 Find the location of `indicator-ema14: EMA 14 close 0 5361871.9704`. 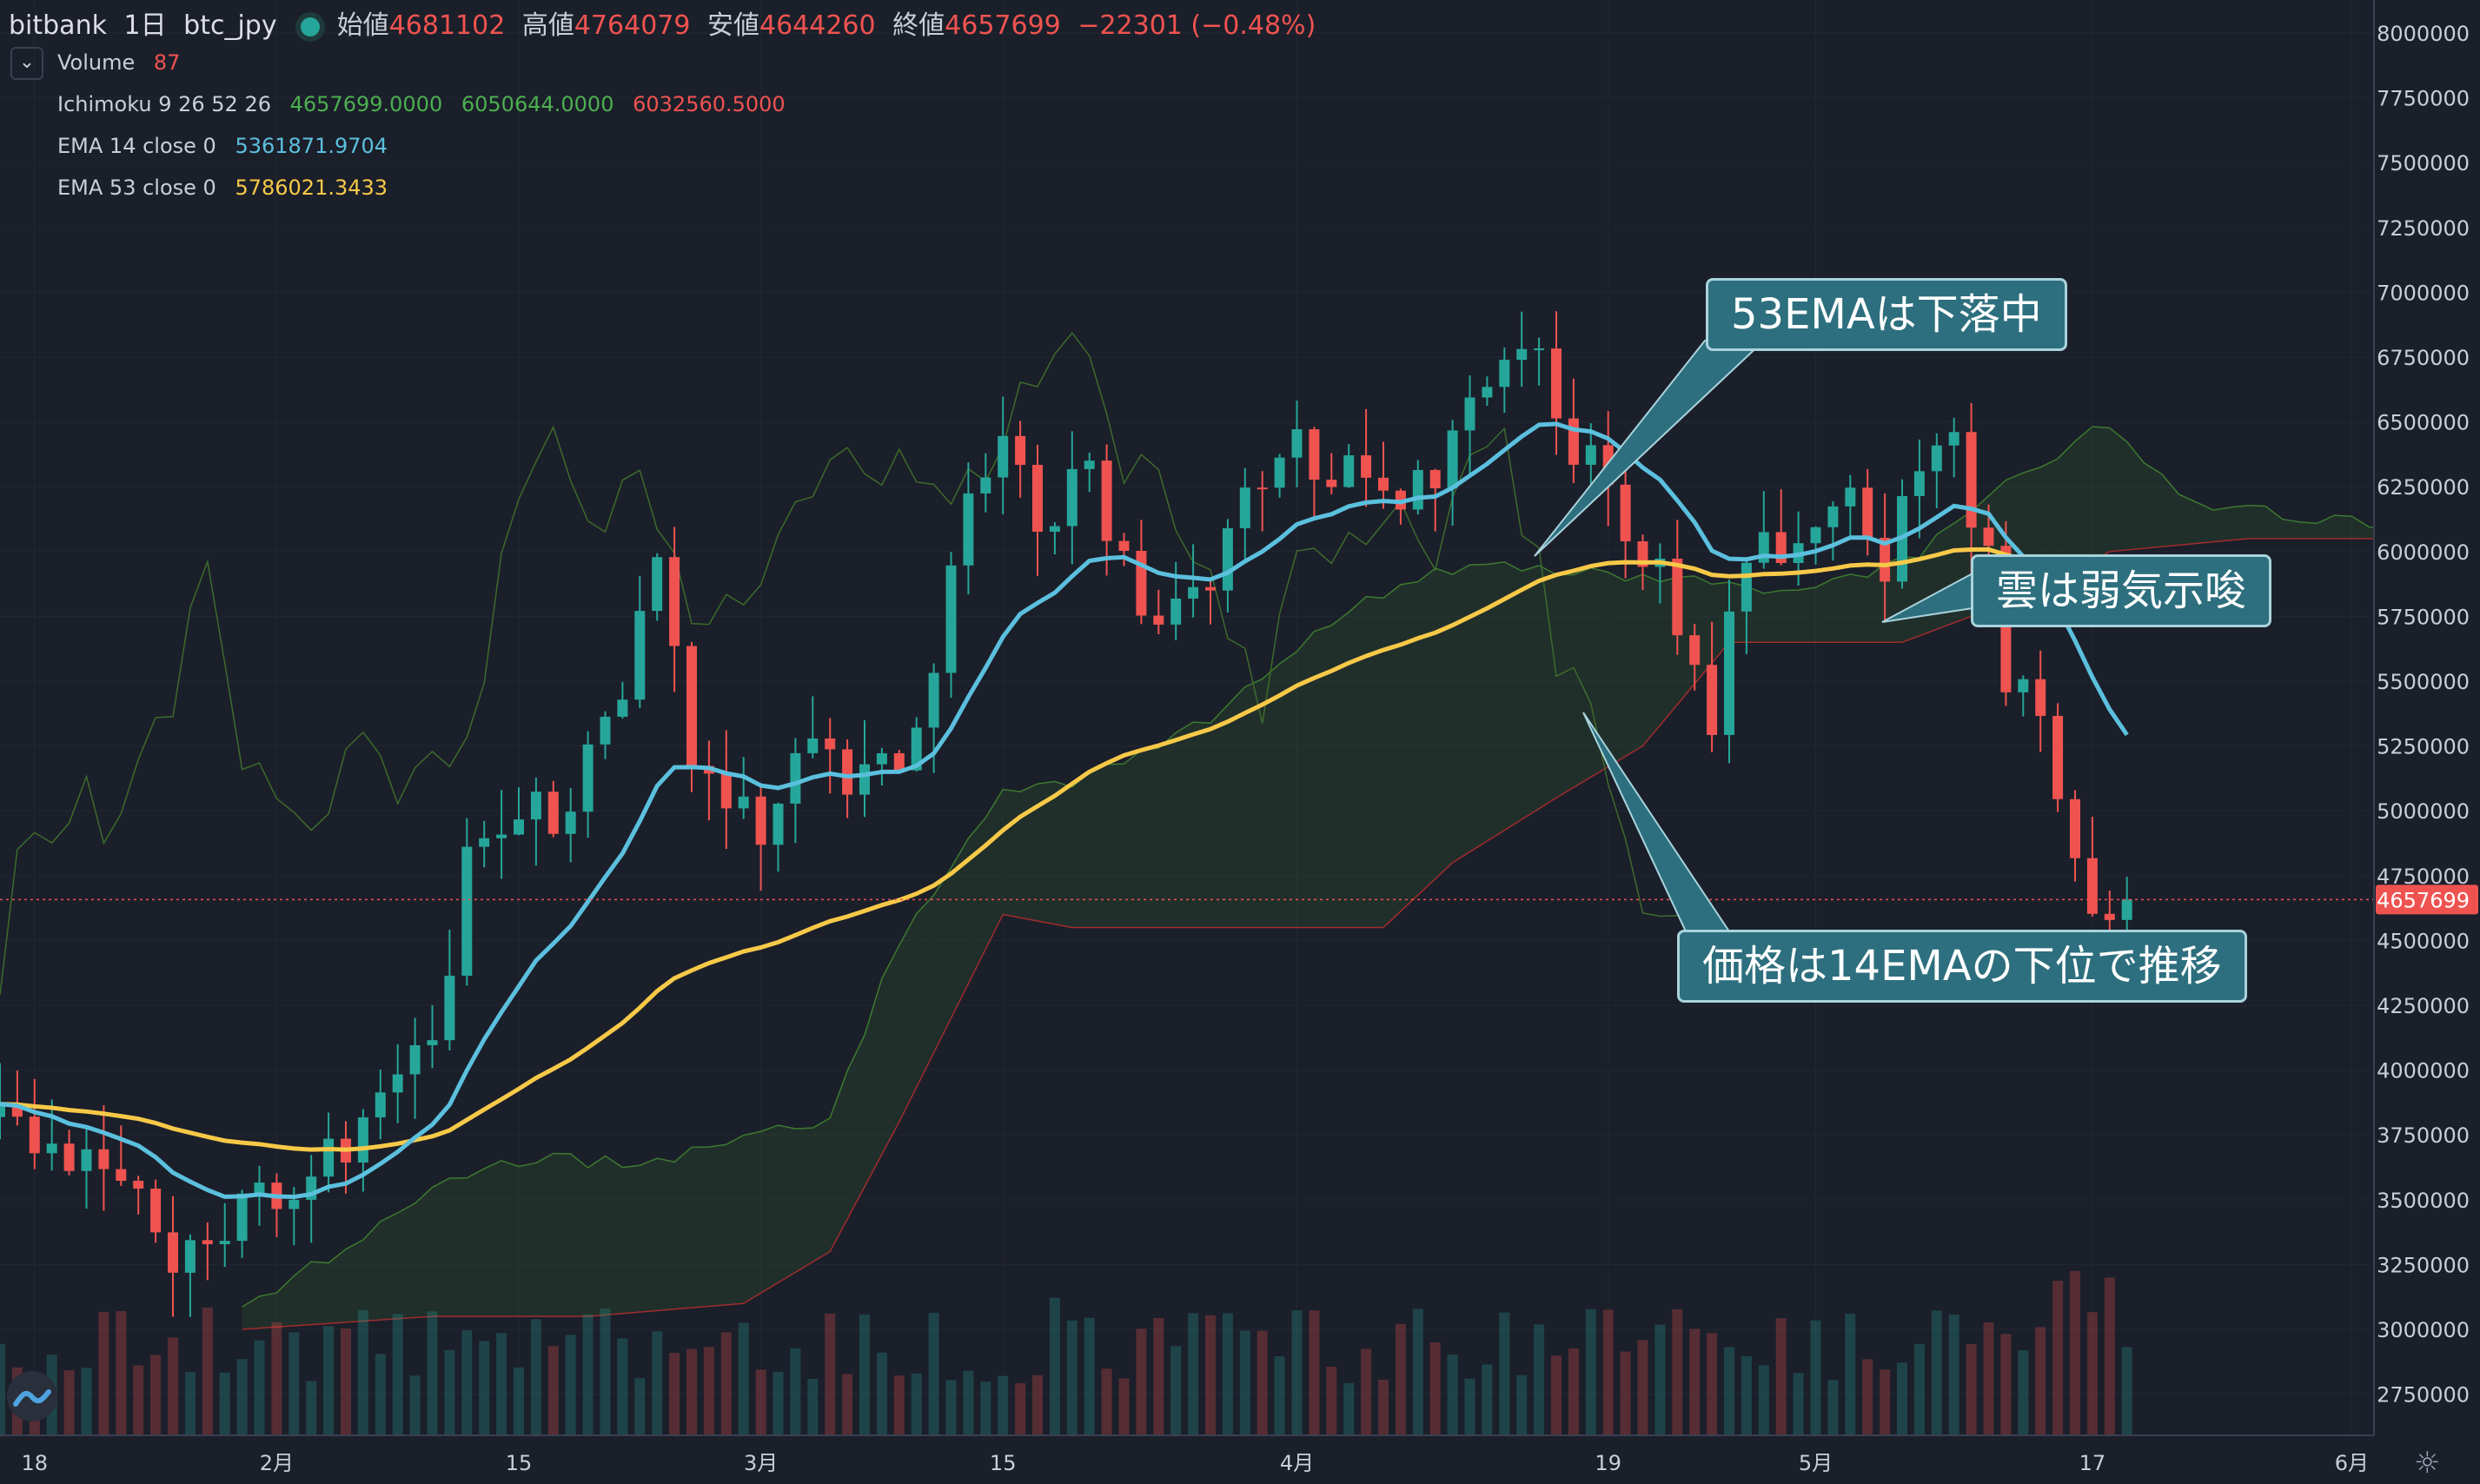

indicator-ema14: EMA 14 close 0 5361871.9704 is located at coordinates (229, 146).